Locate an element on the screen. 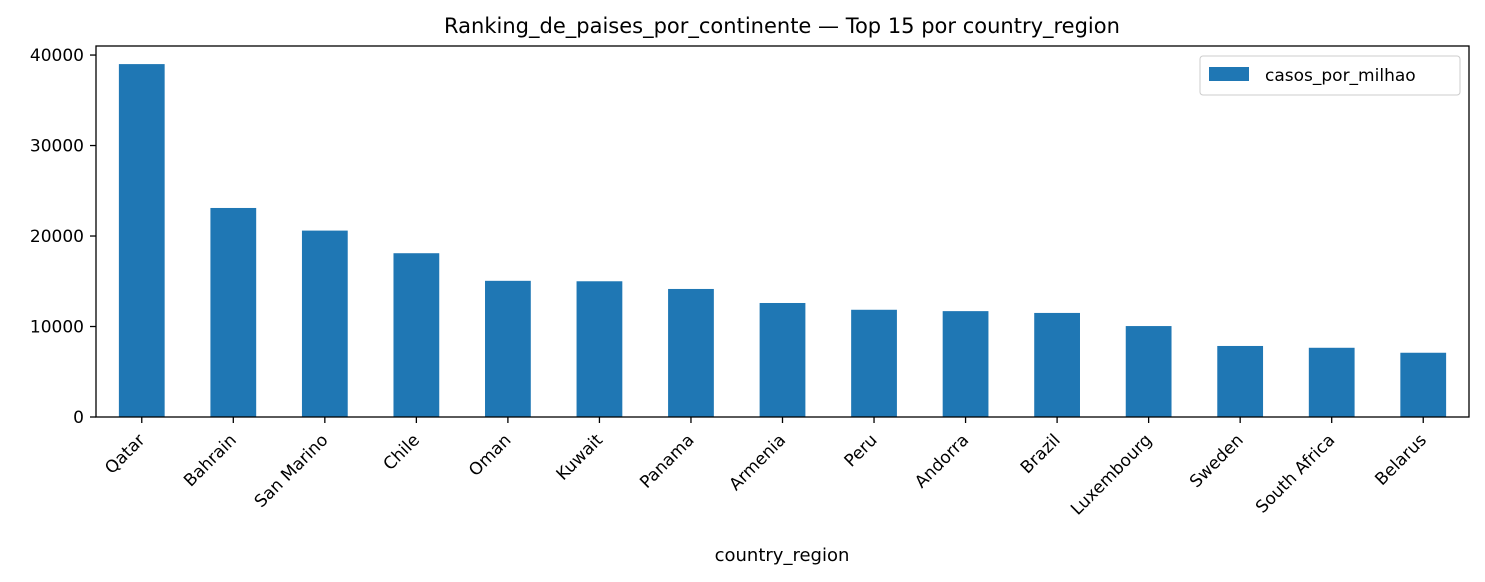 Image resolution: width=1485 pixels, height=582 pixels. bar-brazil is located at coordinates (1057, 364).